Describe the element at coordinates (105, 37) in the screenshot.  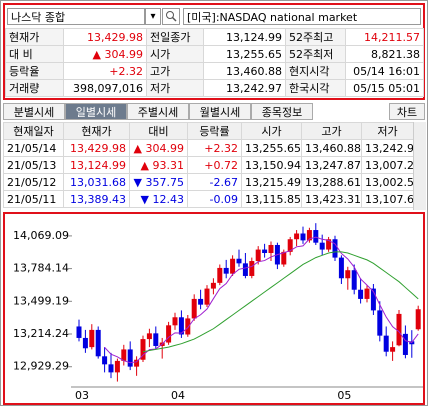
I see `field-value: 13,429.98` at that location.